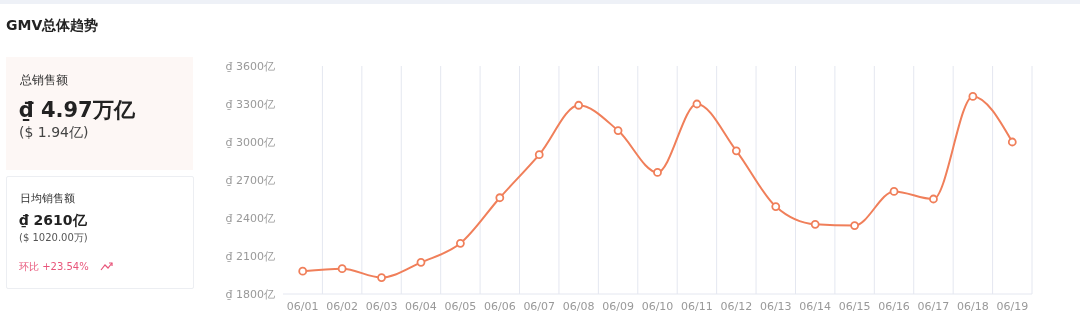  What do you see at coordinates (854, 306) in the screenshot?
I see `x-tick-label: 06/15` at bounding box center [854, 306].